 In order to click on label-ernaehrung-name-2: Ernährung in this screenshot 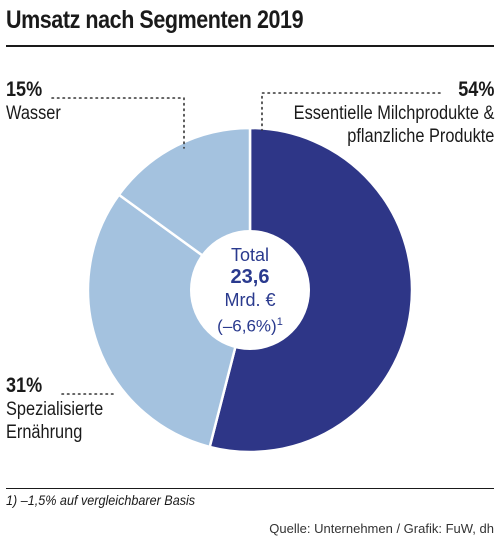, I will do `click(44, 432)`.